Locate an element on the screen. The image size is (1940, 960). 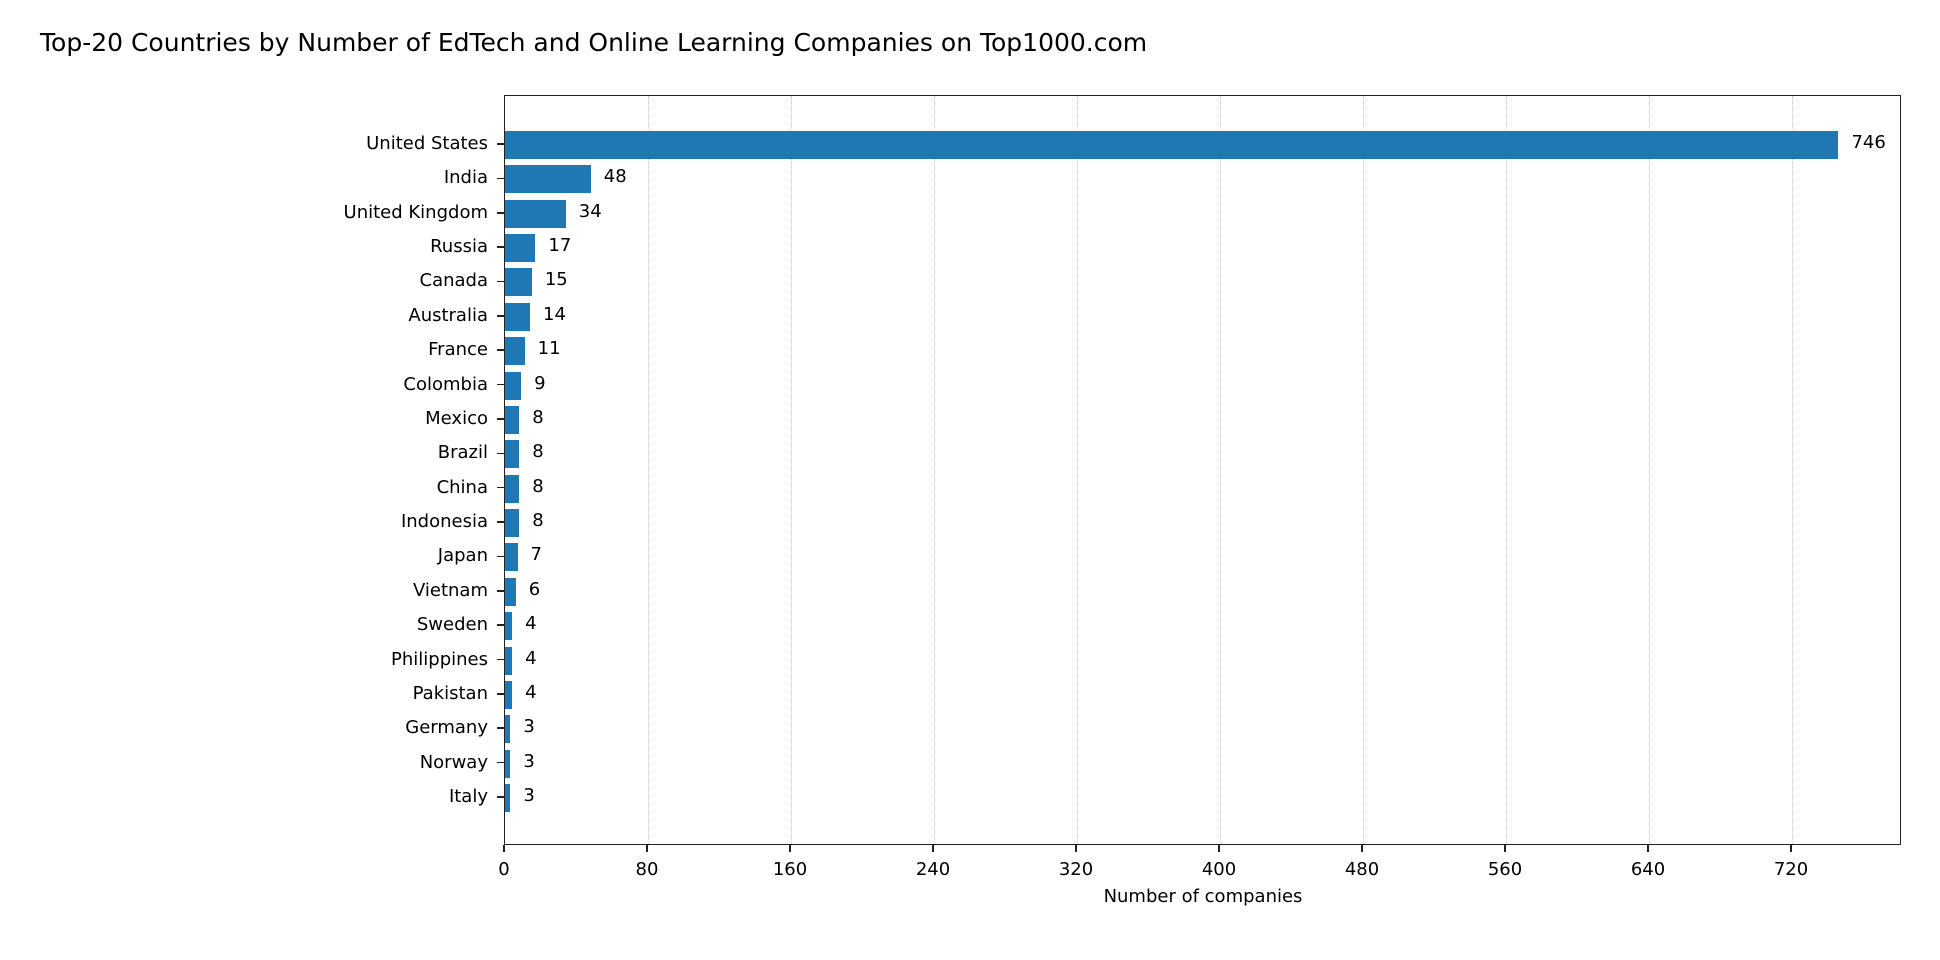
x-tick-label: 0 is located at coordinates (504, 869).